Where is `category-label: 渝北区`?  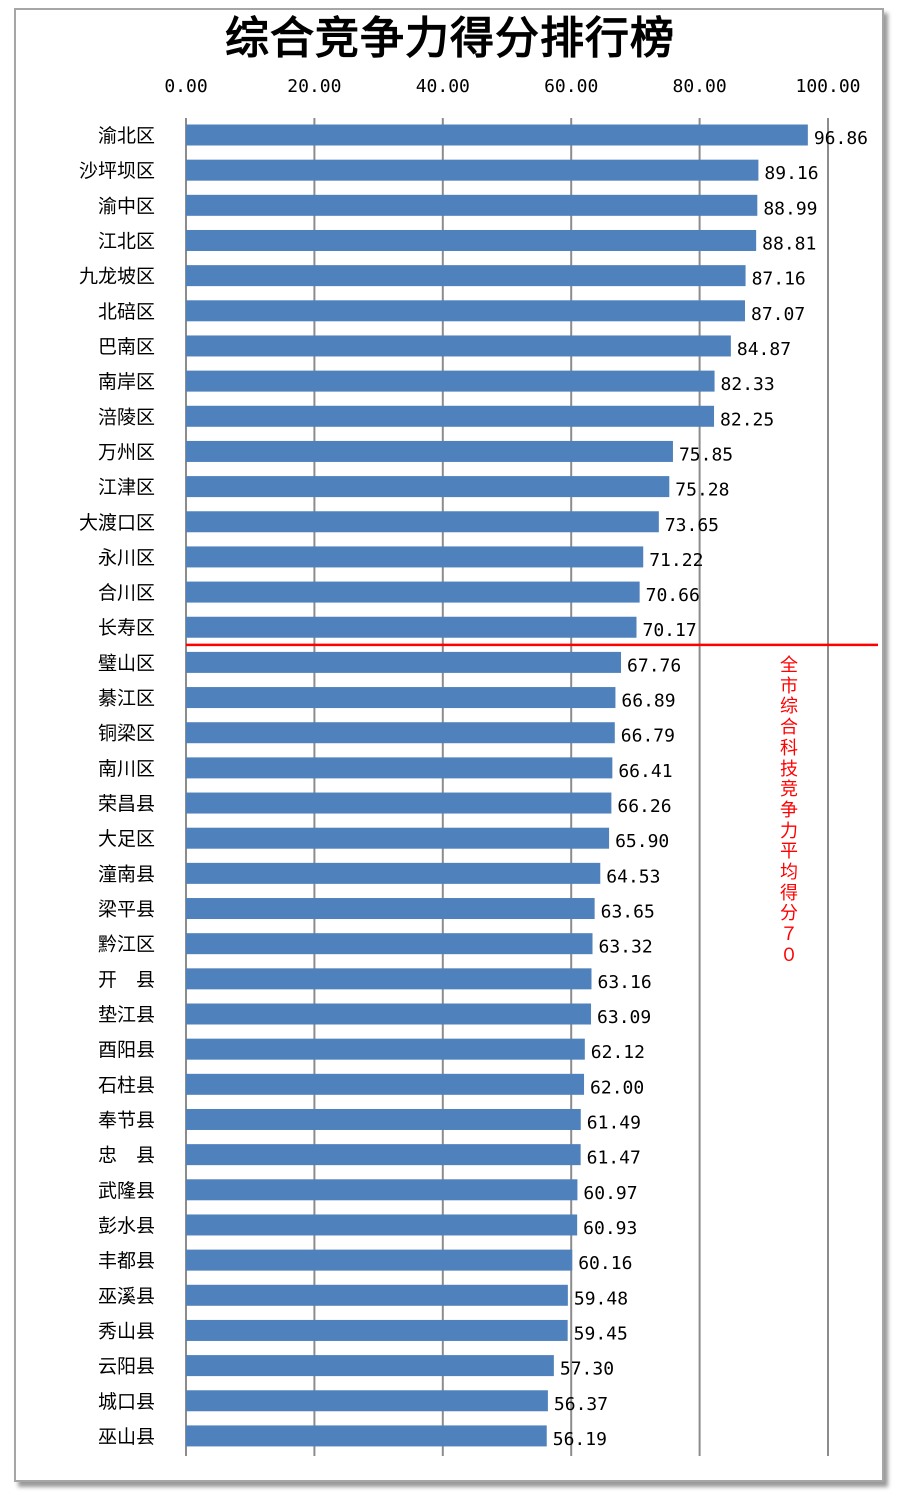 category-label: 渝北区 is located at coordinates (126, 136).